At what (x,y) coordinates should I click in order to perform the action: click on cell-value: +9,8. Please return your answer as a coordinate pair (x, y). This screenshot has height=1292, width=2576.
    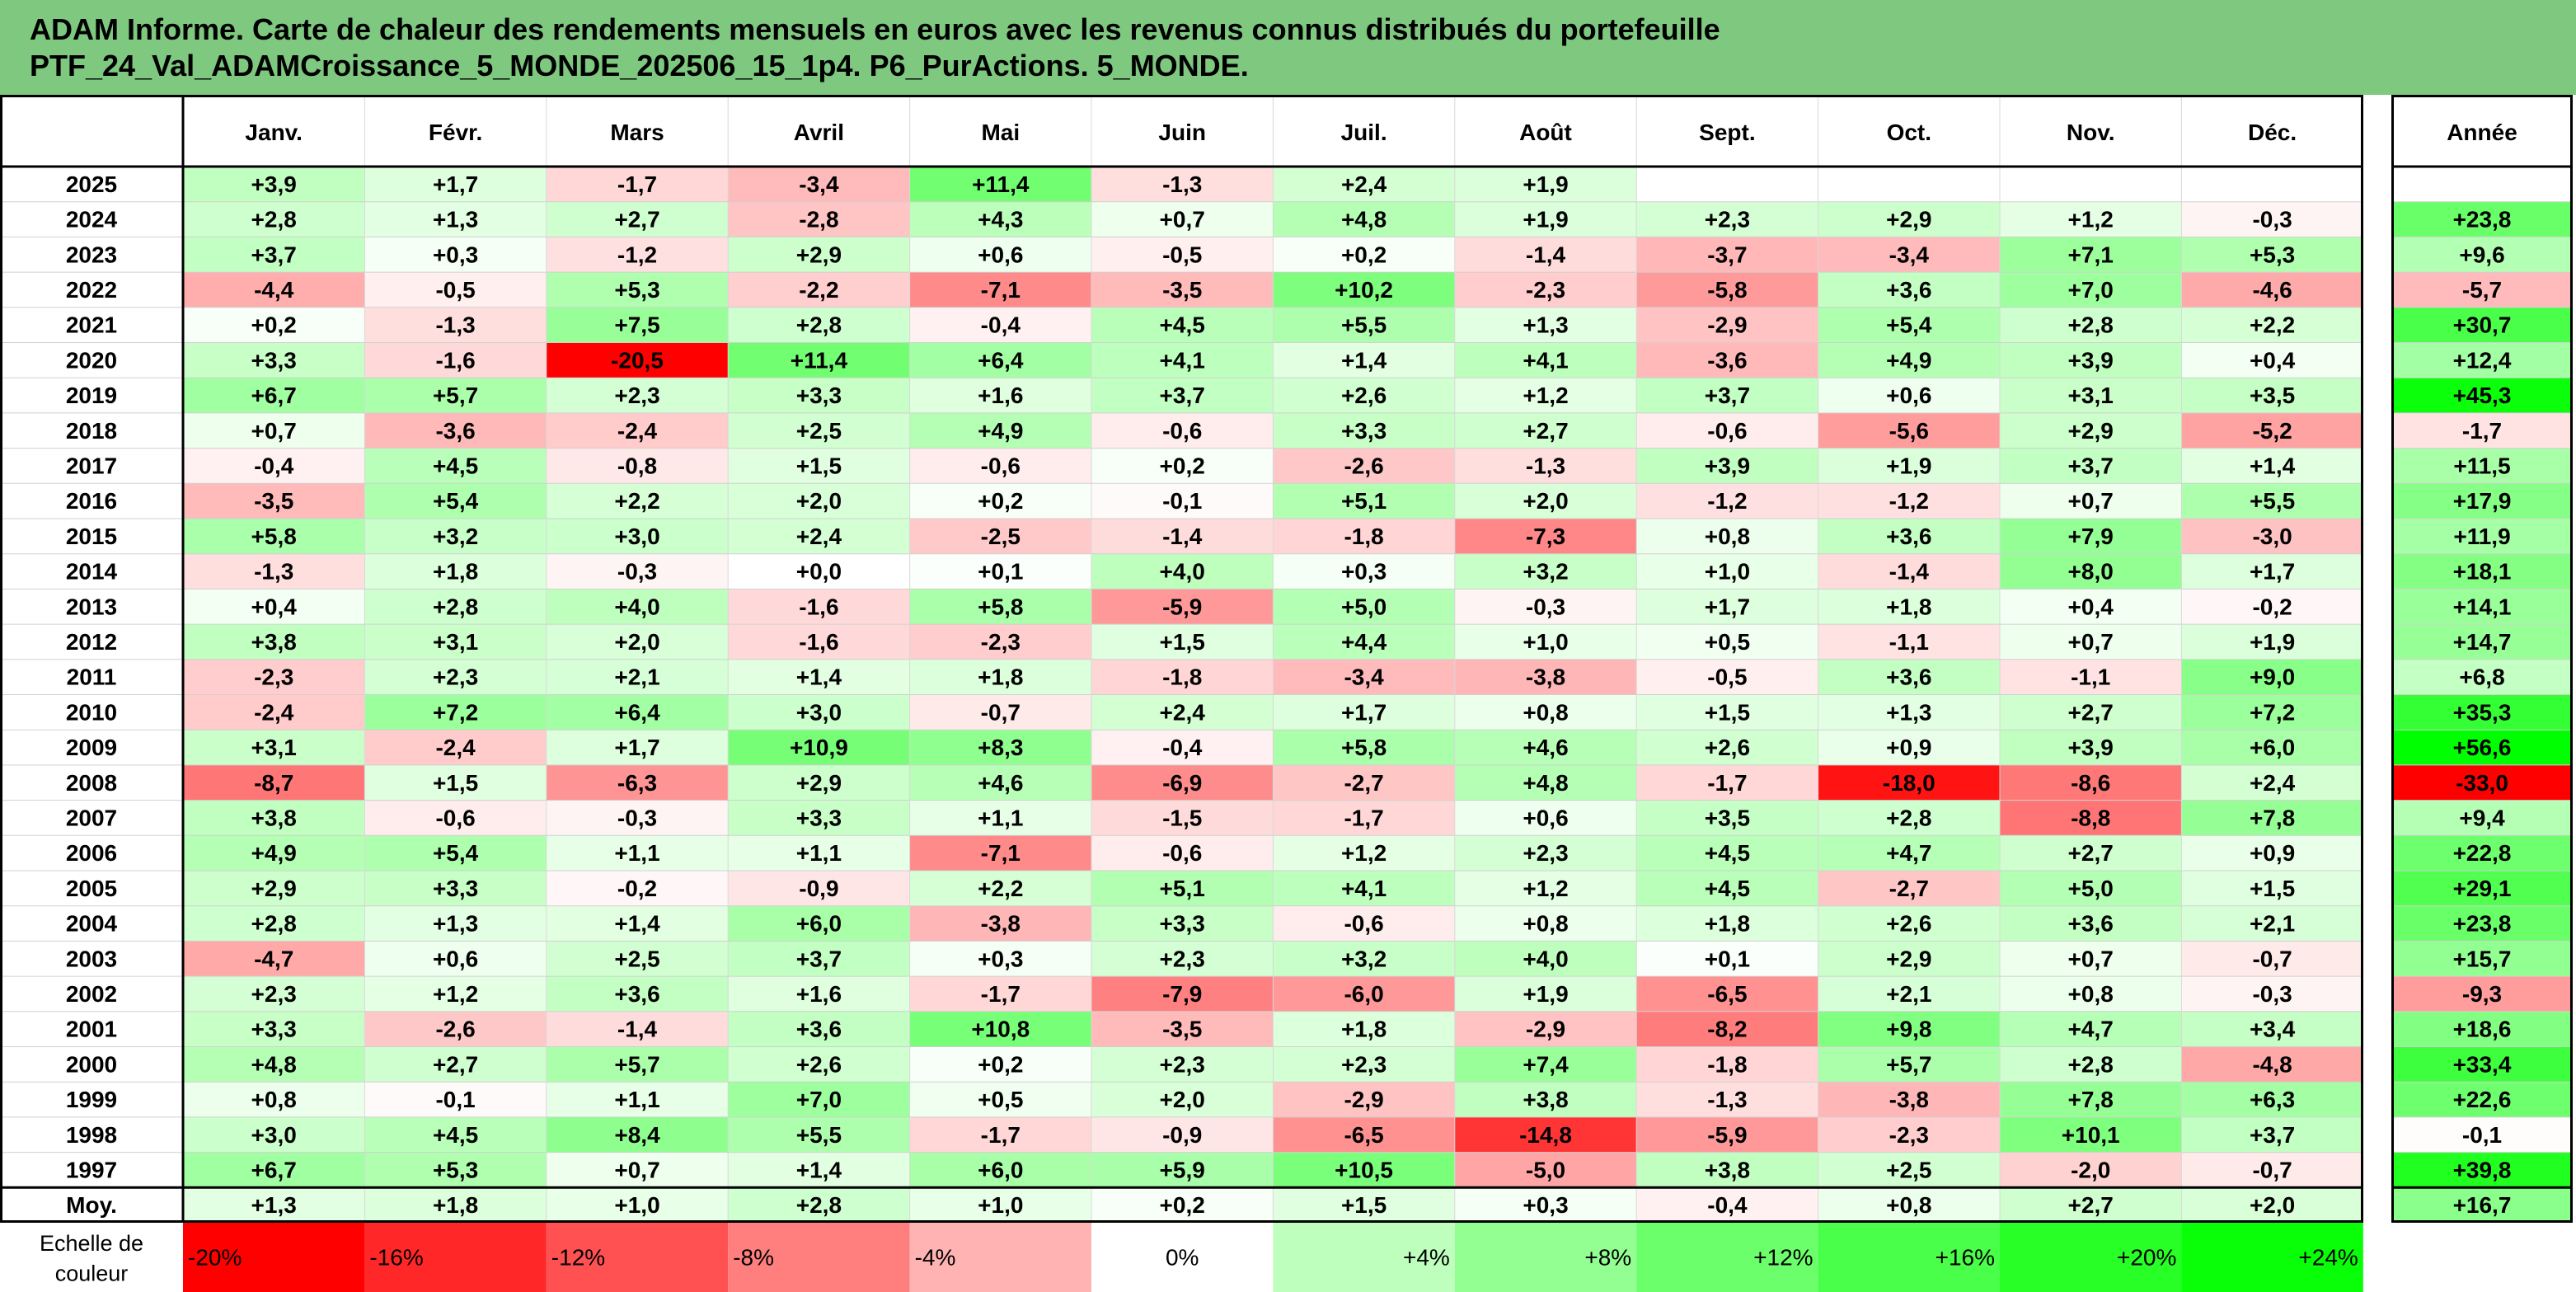
    Looking at the image, I should click on (1909, 1029).